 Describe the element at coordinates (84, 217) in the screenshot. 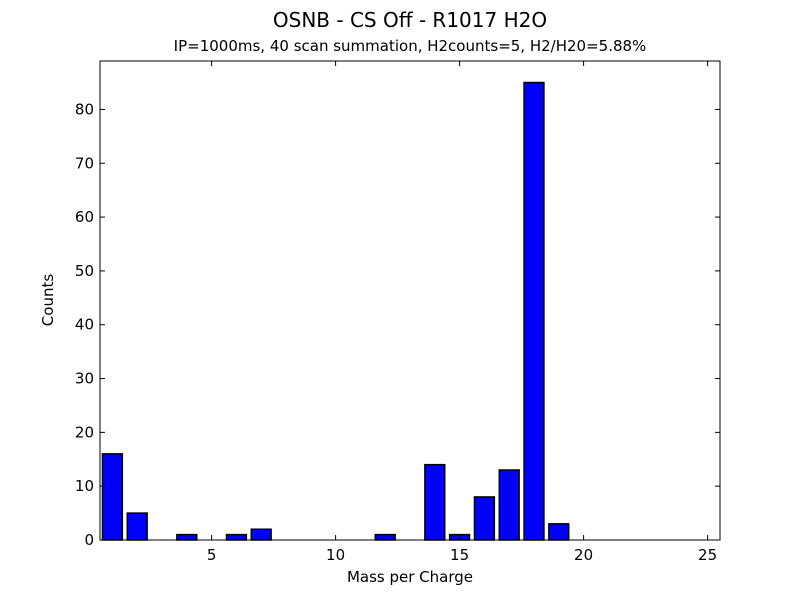

I see `y-tick-label: 60` at that location.